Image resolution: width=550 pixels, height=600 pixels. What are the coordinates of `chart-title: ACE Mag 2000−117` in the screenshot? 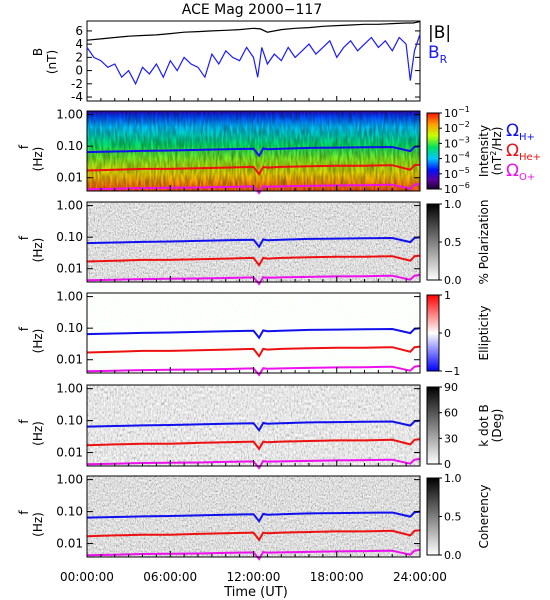 It's located at (252, 10).